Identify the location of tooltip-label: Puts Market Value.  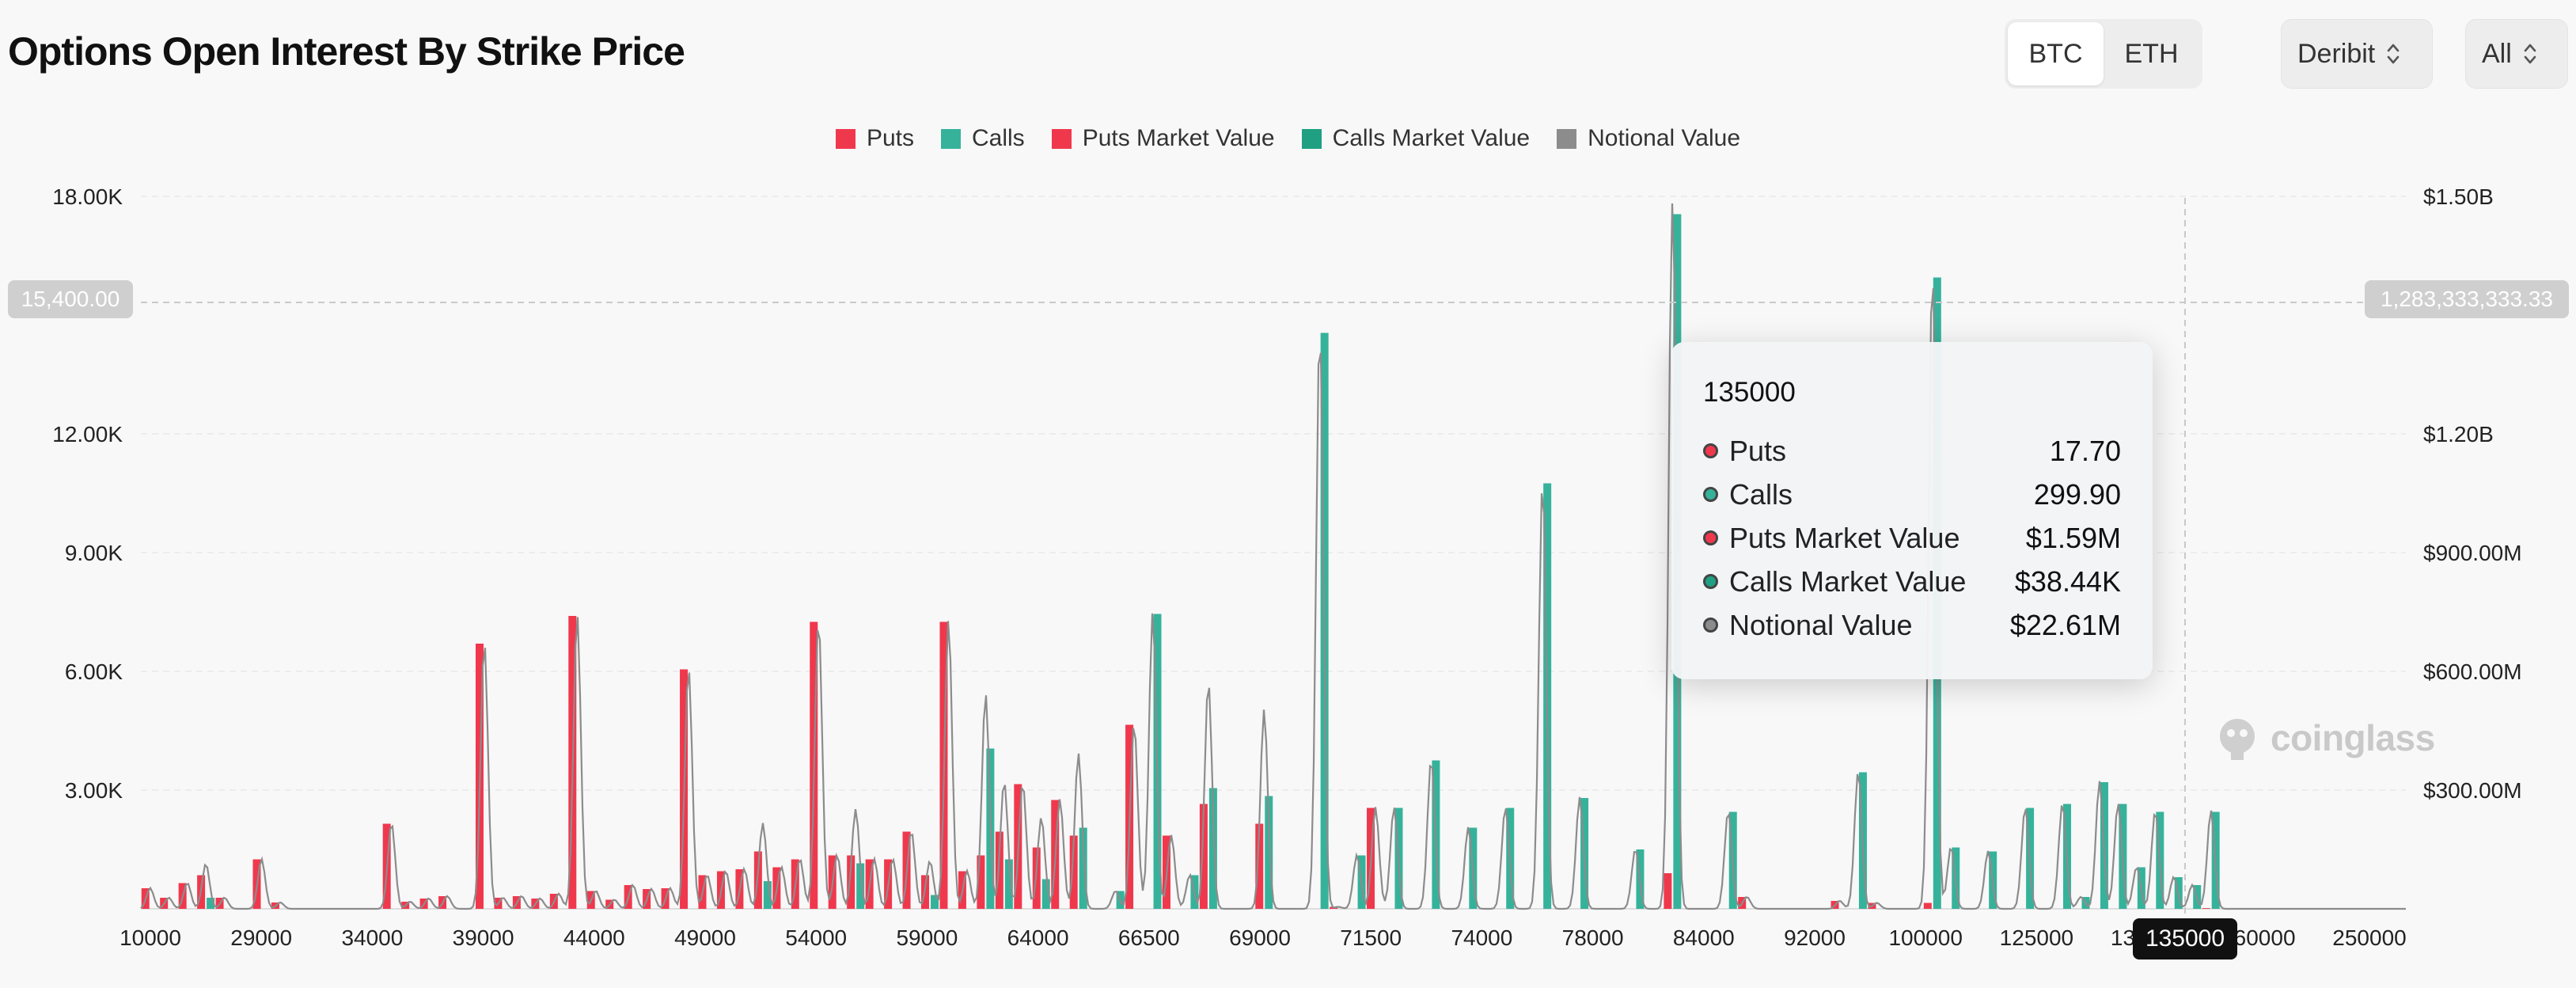
(1844, 537).